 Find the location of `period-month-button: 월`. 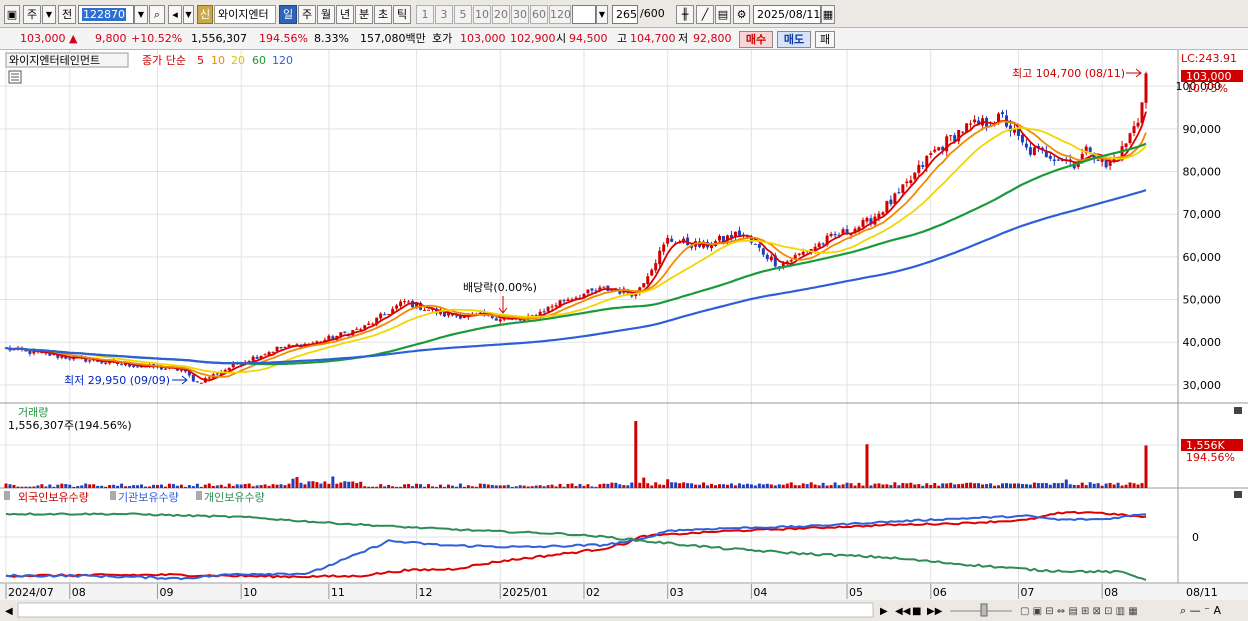

period-month-button: 월 is located at coordinates (326, 14).